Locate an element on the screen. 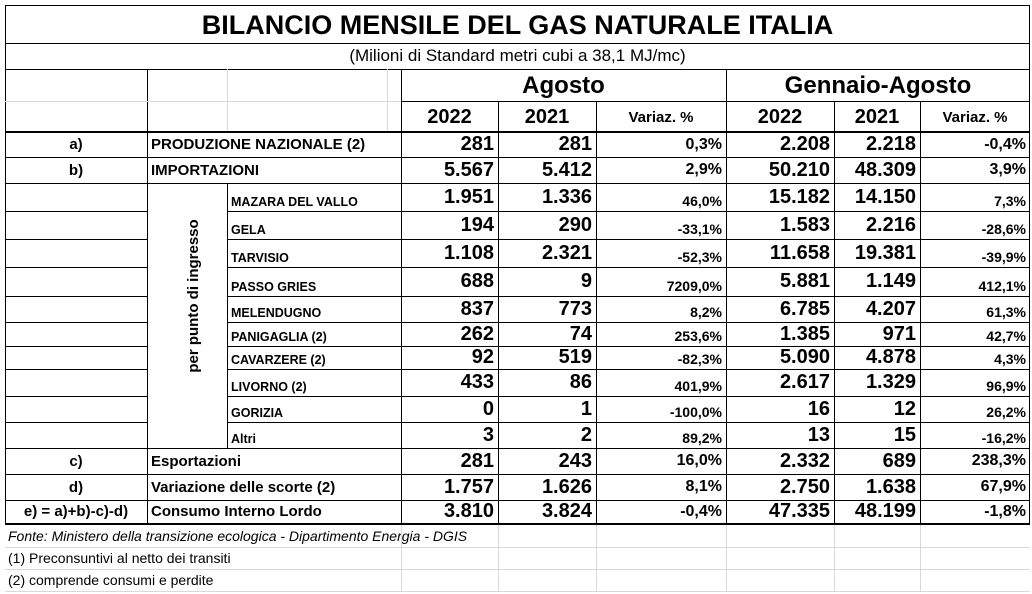 This screenshot has height=594, width=1032. value-ytd-2022: 13 is located at coordinates (818, 434).